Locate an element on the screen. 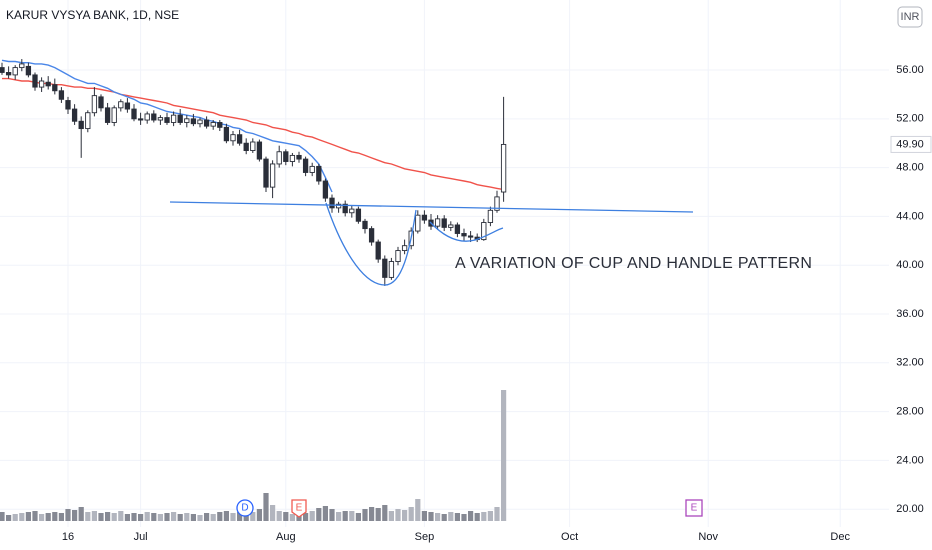  dividend-marker is located at coordinates (245, 508).